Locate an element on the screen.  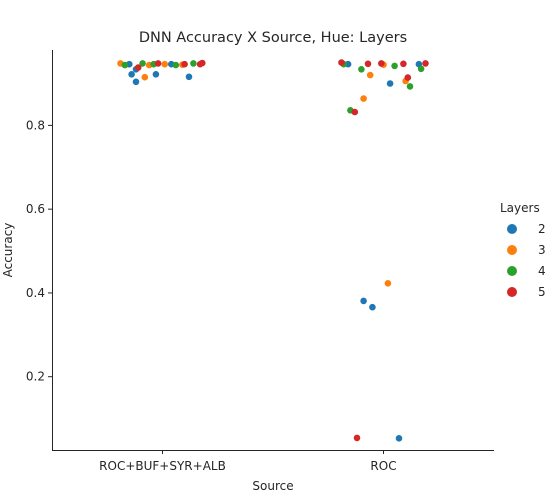
x-axis-title: Source is located at coordinates (272, 486).